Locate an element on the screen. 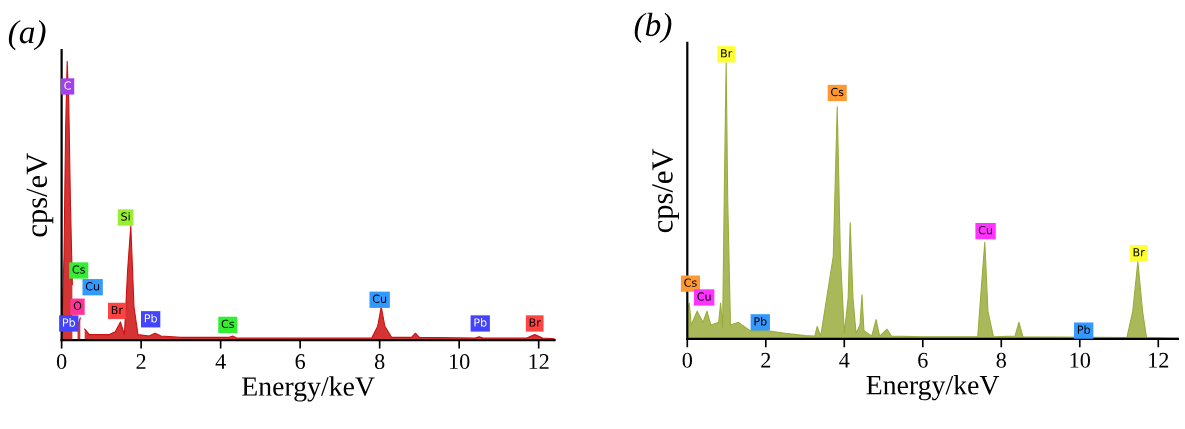 This screenshot has height=429, width=1185. chart-title: (b) is located at coordinates (653, 27).